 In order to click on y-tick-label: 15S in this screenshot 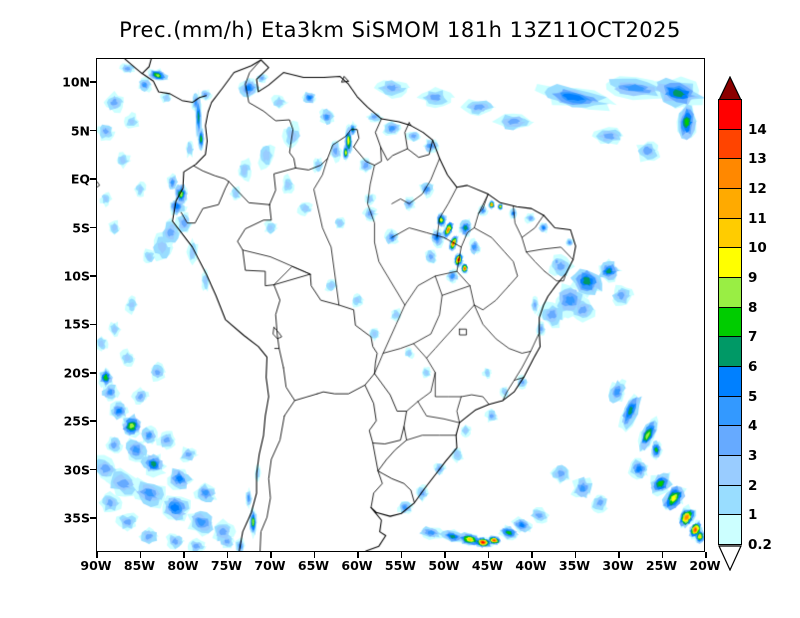, I will do `click(76, 324)`.